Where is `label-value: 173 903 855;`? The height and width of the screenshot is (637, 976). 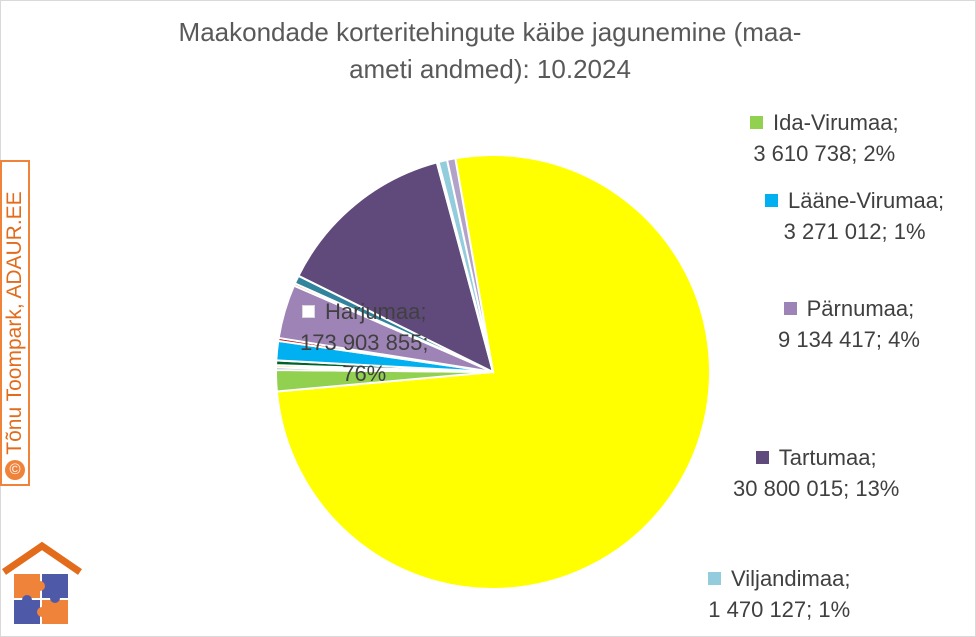
label-value: 173 903 855; is located at coordinates (364, 342).